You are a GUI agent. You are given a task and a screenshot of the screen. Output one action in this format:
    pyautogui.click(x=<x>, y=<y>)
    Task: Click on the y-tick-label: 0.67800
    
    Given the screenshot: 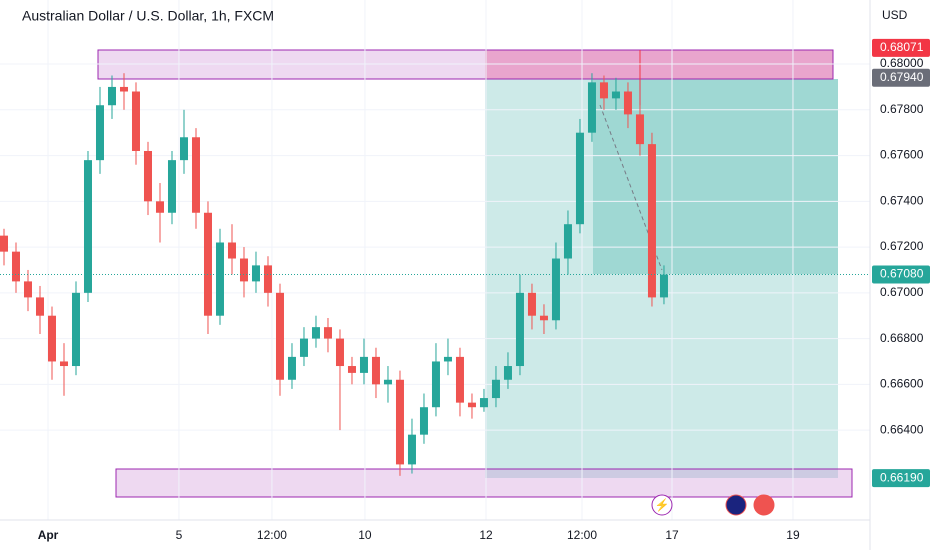 What is the action you would take?
    pyautogui.click(x=902, y=109)
    